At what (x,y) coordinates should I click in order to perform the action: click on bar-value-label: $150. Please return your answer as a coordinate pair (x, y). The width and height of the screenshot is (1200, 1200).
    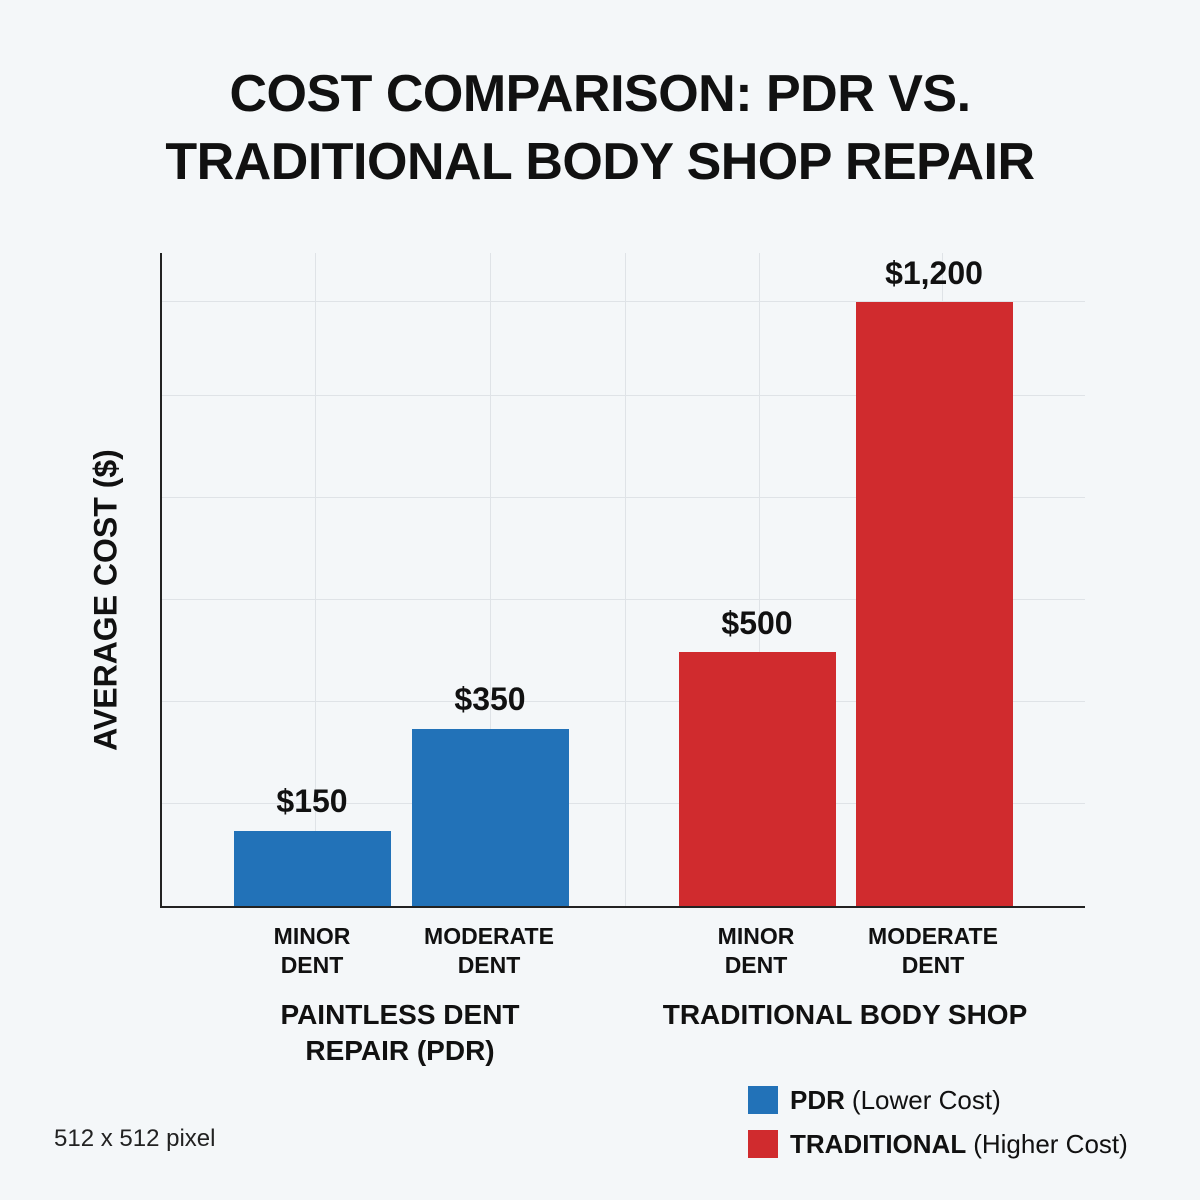
    Looking at the image, I should click on (312, 801).